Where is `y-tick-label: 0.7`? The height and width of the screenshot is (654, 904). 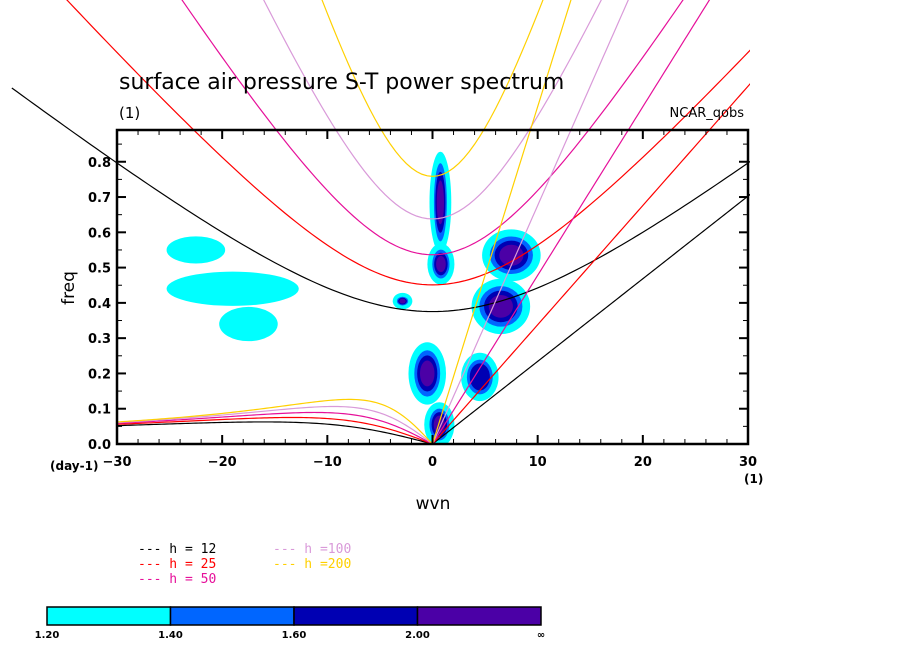
y-tick-label: 0.7 is located at coordinates (99, 198).